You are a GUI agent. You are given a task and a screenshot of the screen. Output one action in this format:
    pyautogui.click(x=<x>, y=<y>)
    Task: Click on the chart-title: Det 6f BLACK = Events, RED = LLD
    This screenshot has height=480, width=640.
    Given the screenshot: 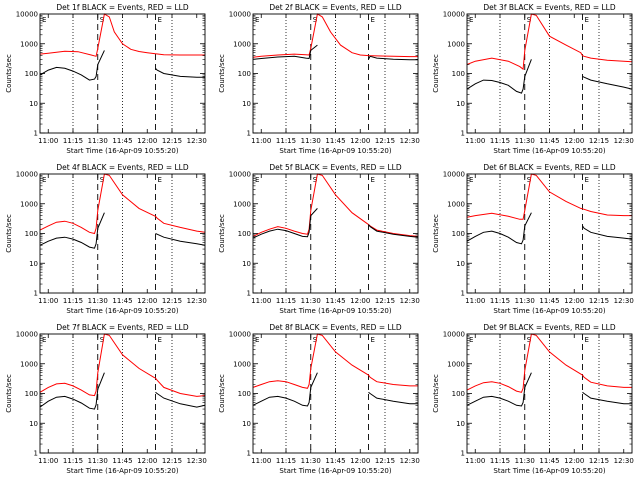 What is the action you would take?
    pyautogui.click(x=549, y=167)
    